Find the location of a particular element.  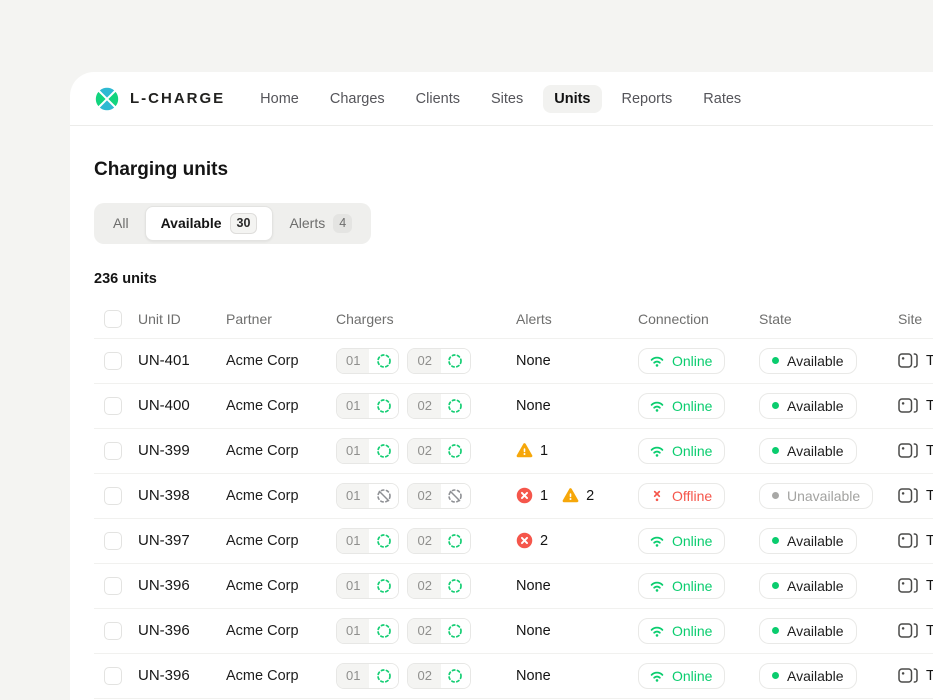

connection-badge: Offline is located at coordinates (682, 495).